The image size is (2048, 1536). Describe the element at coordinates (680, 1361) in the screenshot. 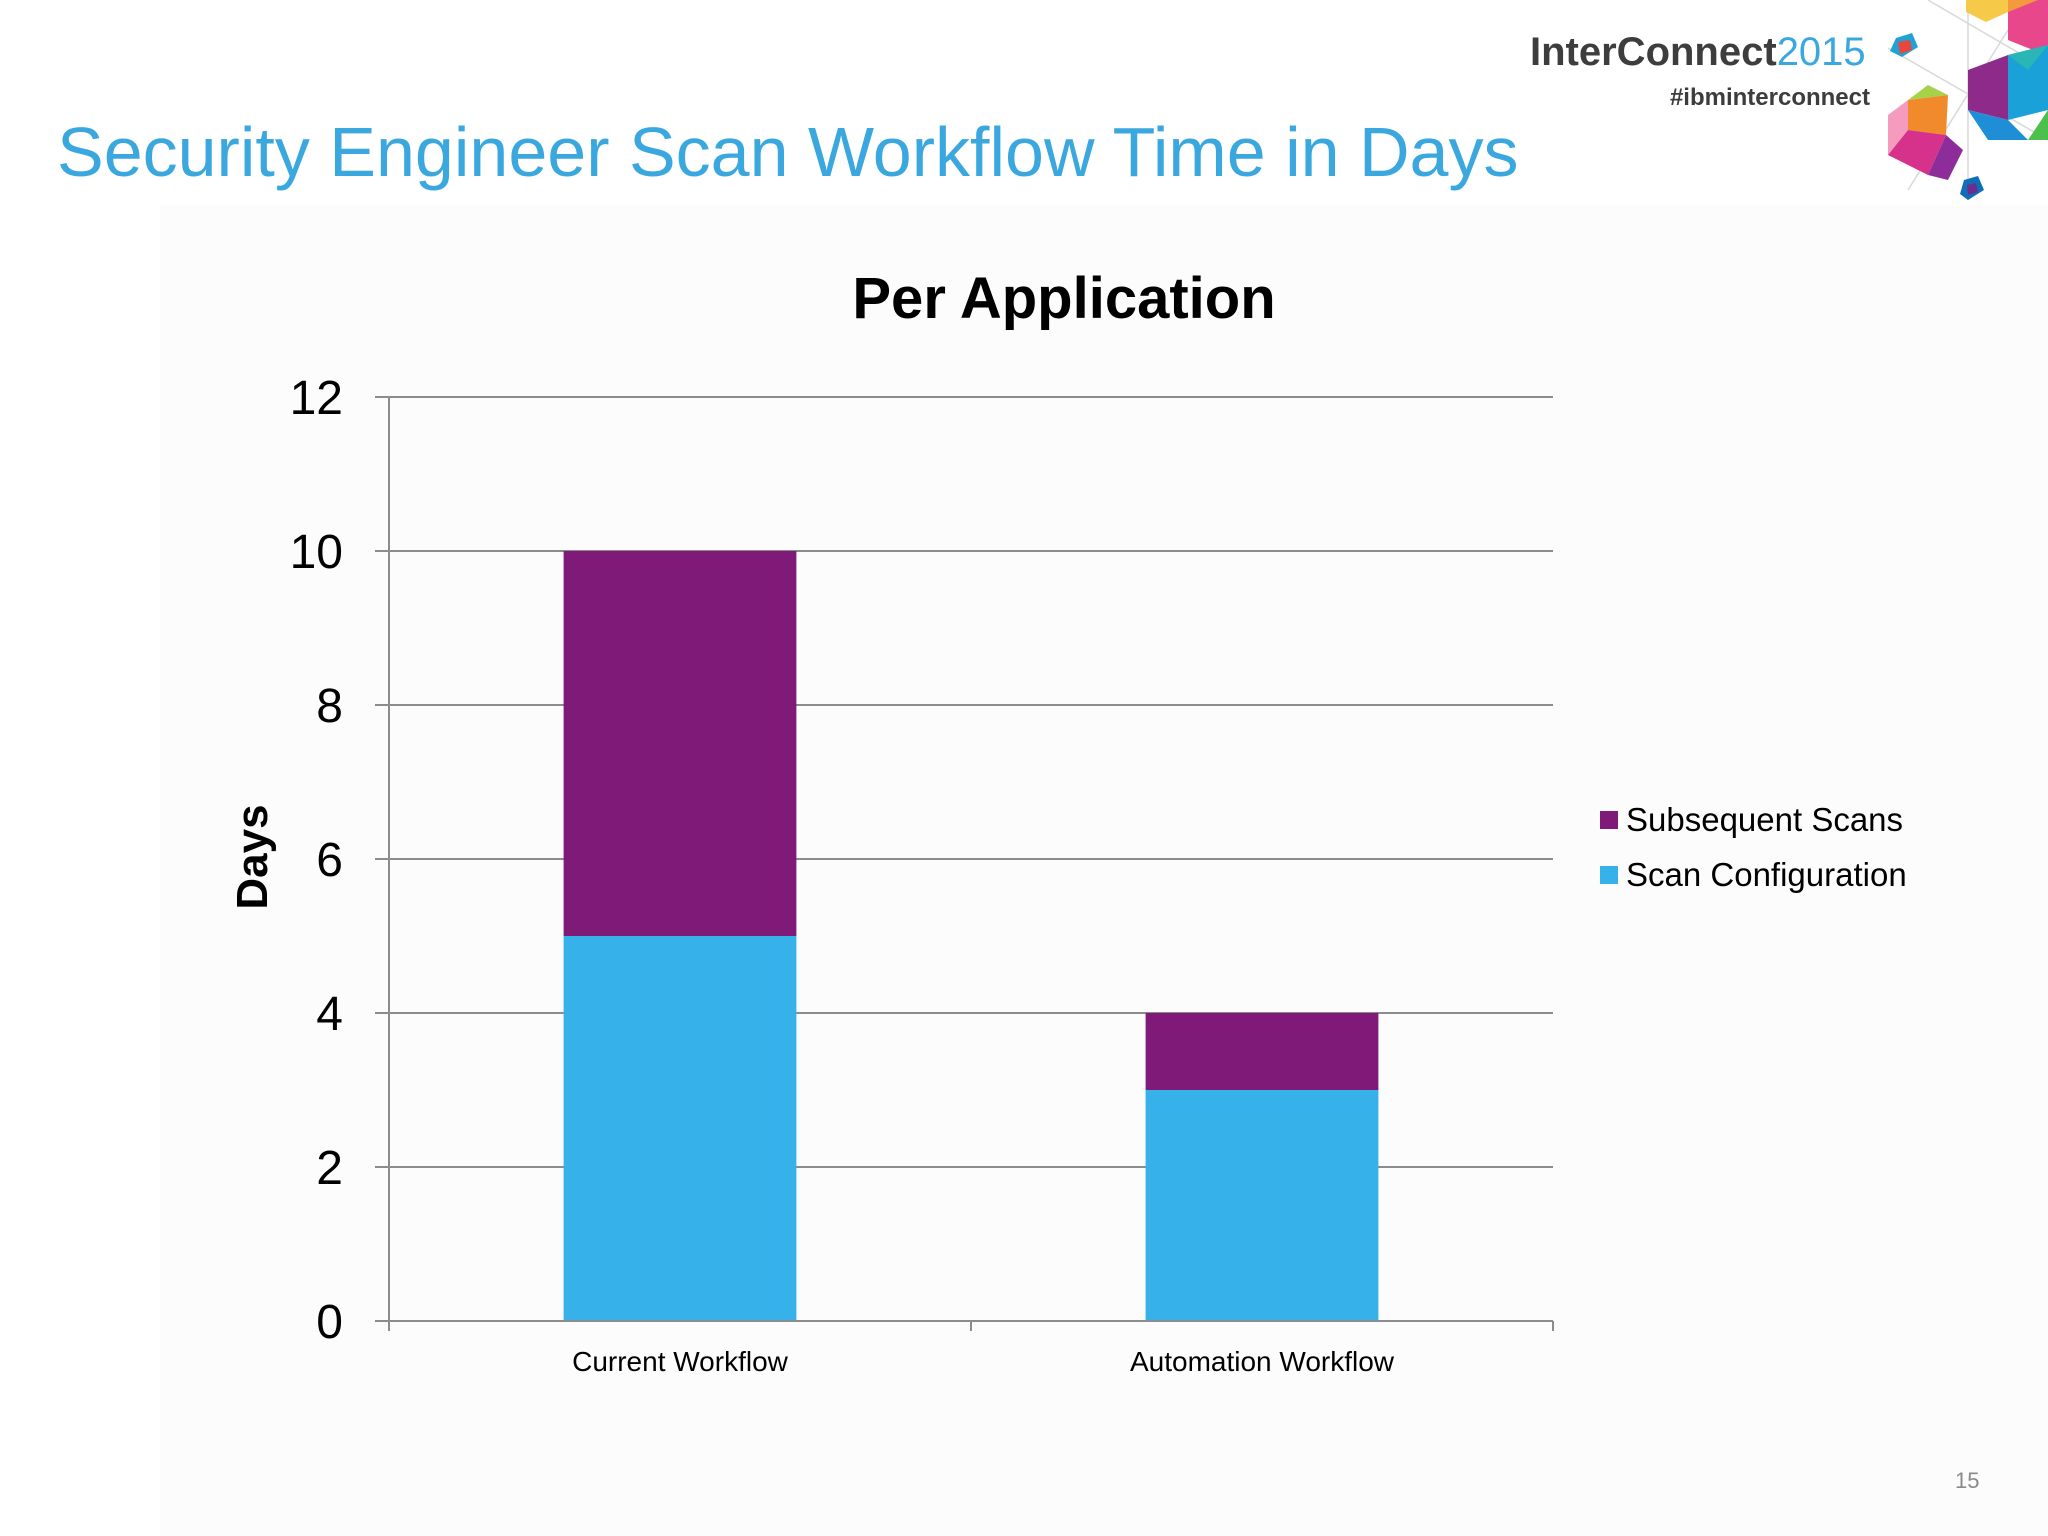

I see `x-category-label: Current Workflow` at that location.